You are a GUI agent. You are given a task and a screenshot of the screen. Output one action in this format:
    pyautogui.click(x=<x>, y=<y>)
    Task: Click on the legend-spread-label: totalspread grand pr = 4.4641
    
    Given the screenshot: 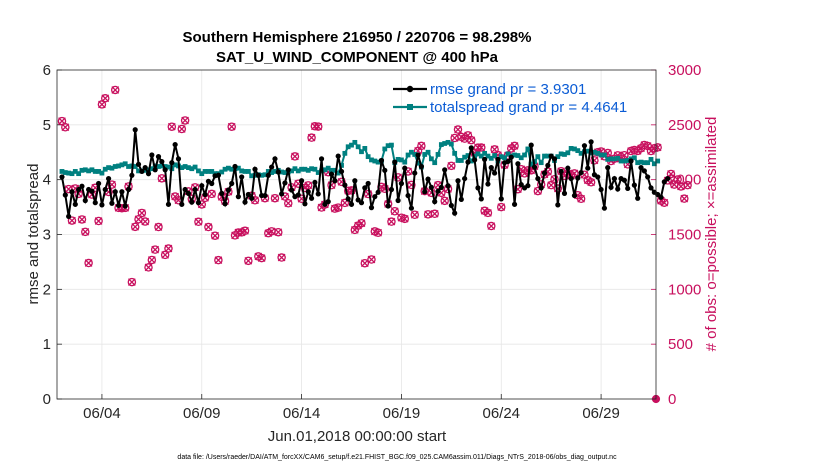 What is the action you would take?
    pyautogui.click(x=528, y=107)
    